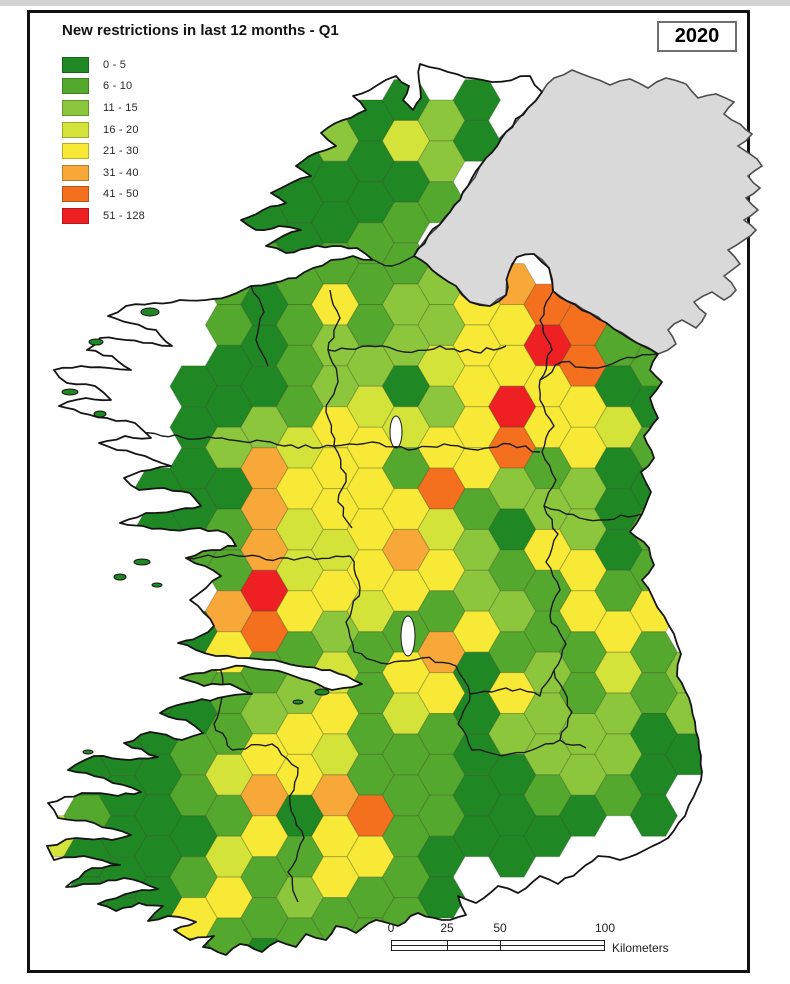 The height and width of the screenshot is (984, 790). What do you see at coordinates (447, 928) in the screenshot?
I see `scalebar-tick-label: 25` at bounding box center [447, 928].